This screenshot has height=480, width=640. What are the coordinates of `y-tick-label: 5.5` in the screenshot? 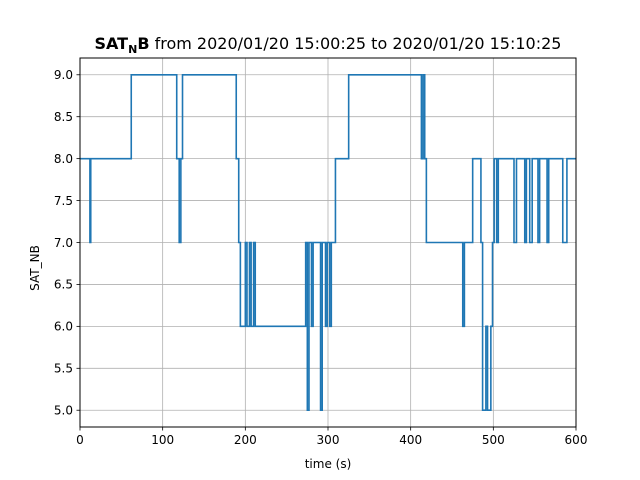 It's located at (63, 369).